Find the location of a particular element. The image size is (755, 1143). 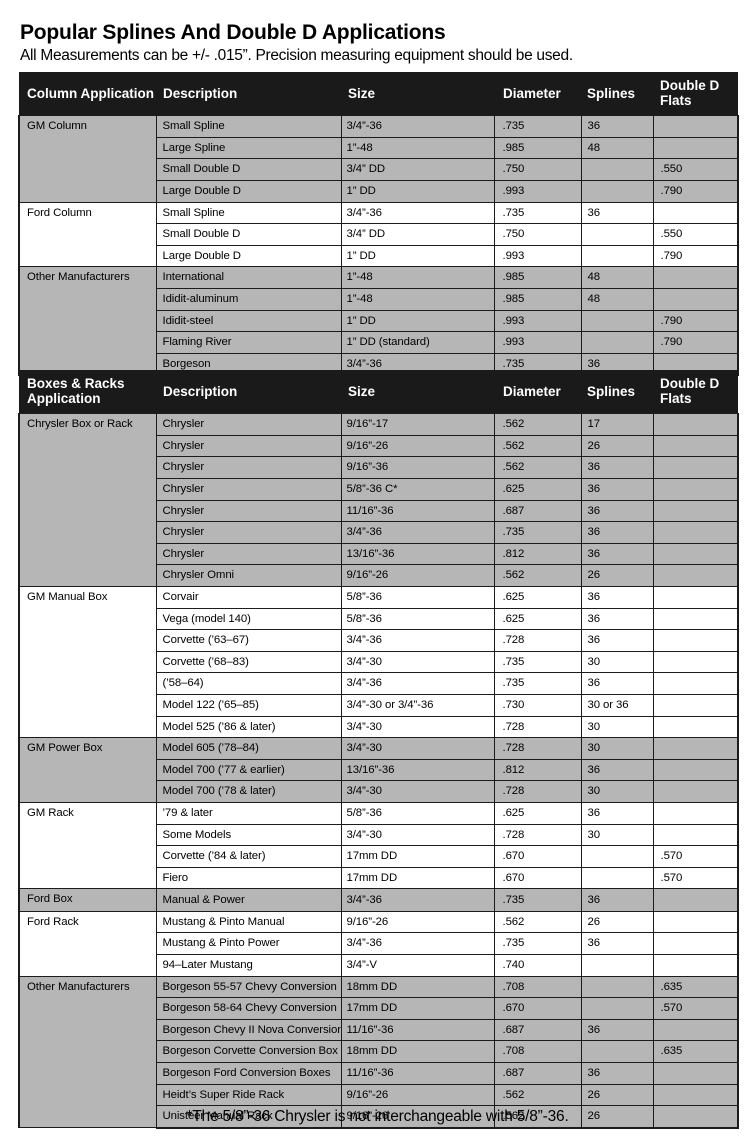

diameter-cell: .562 is located at coordinates (537, 1117).